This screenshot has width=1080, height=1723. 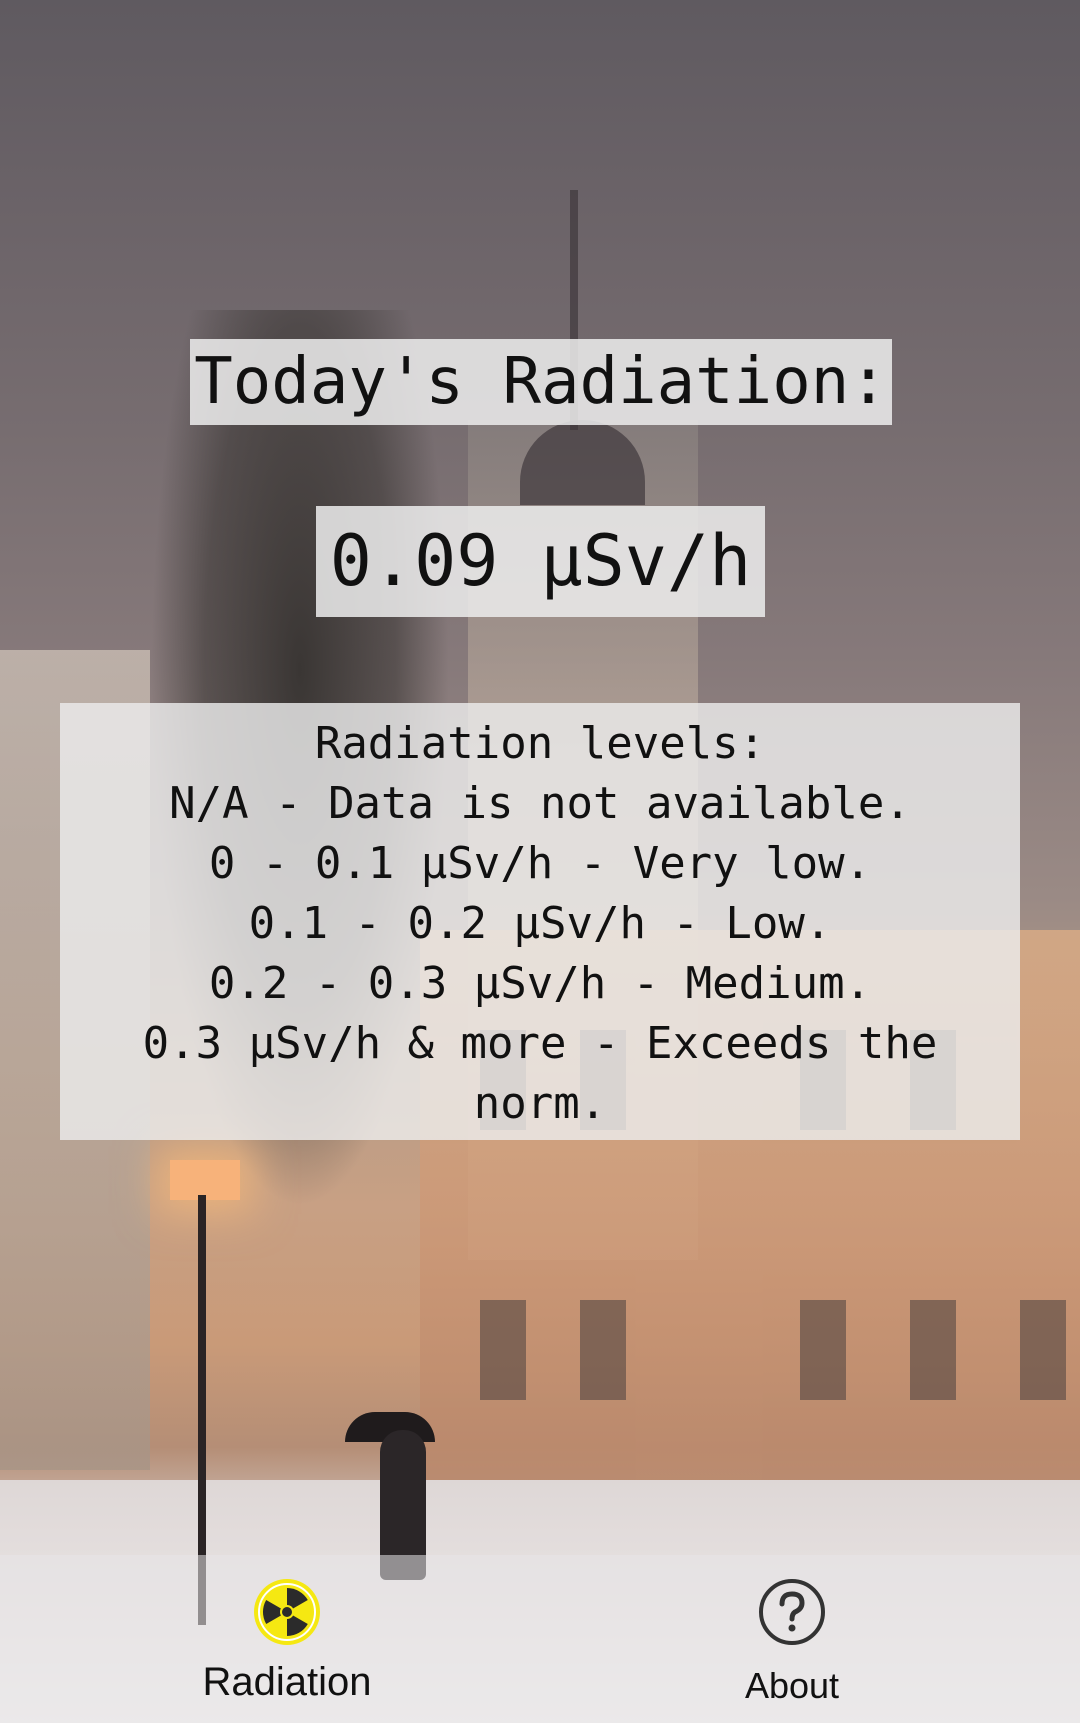 What do you see at coordinates (574, 310) in the screenshot?
I see `background-tower-spire` at bounding box center [574, 310].